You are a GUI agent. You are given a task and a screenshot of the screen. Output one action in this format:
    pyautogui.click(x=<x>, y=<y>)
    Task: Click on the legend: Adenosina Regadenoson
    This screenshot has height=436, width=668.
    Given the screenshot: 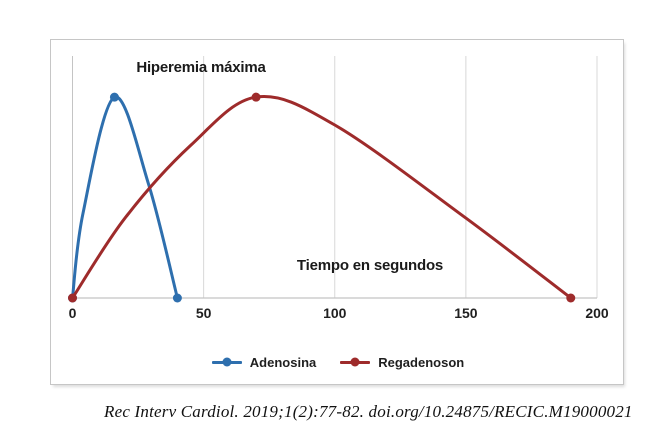 What is the action you would take?
    pyautogui.click(x=338, y=362)
    